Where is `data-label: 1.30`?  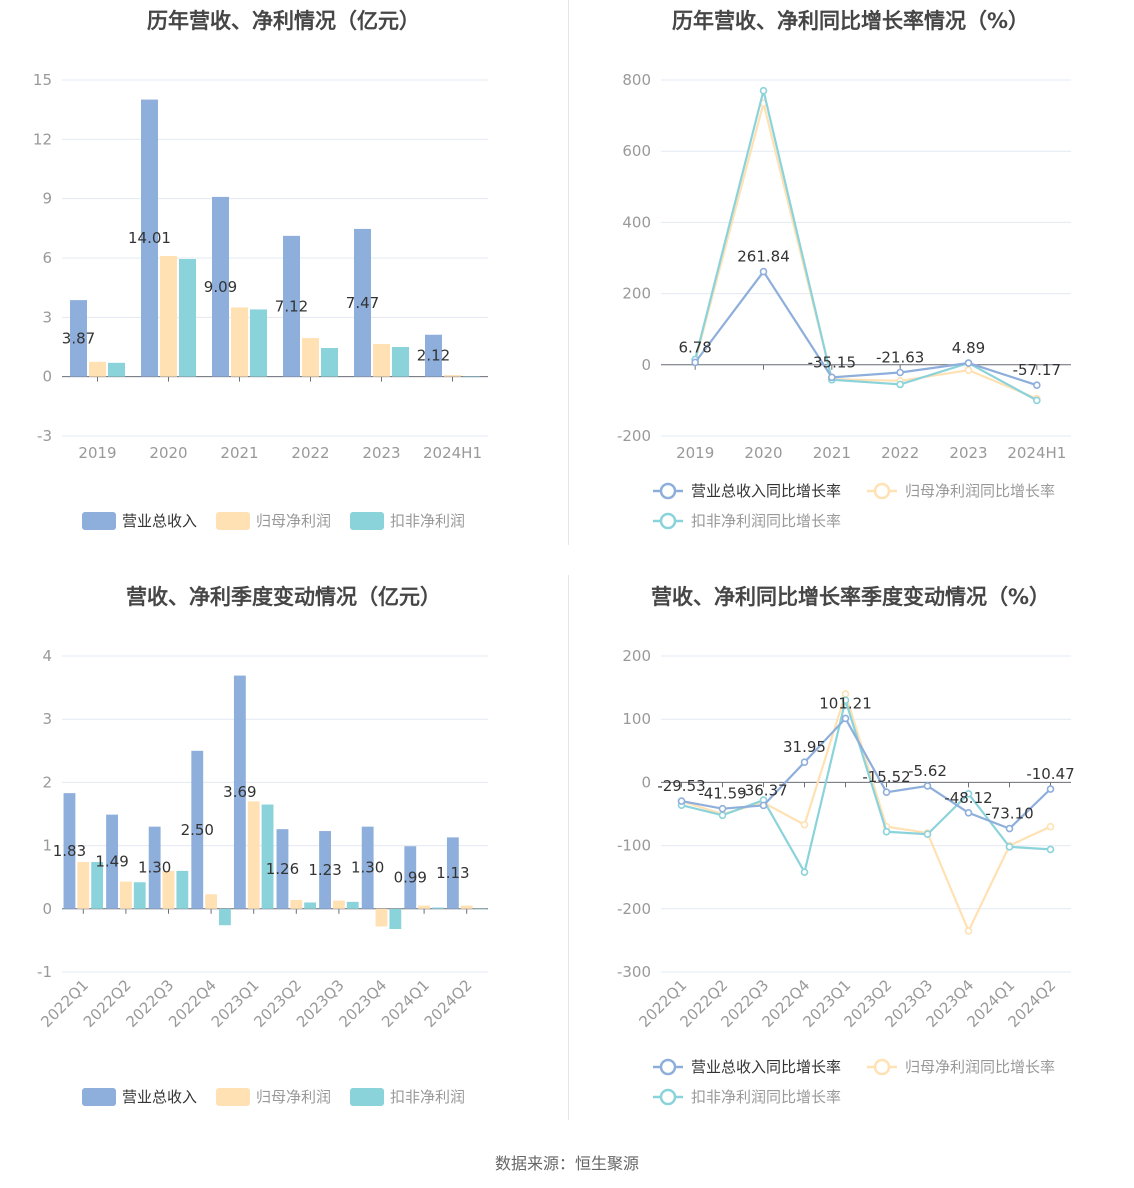
data-label: 1.30 is located at coordinates (154, 868).